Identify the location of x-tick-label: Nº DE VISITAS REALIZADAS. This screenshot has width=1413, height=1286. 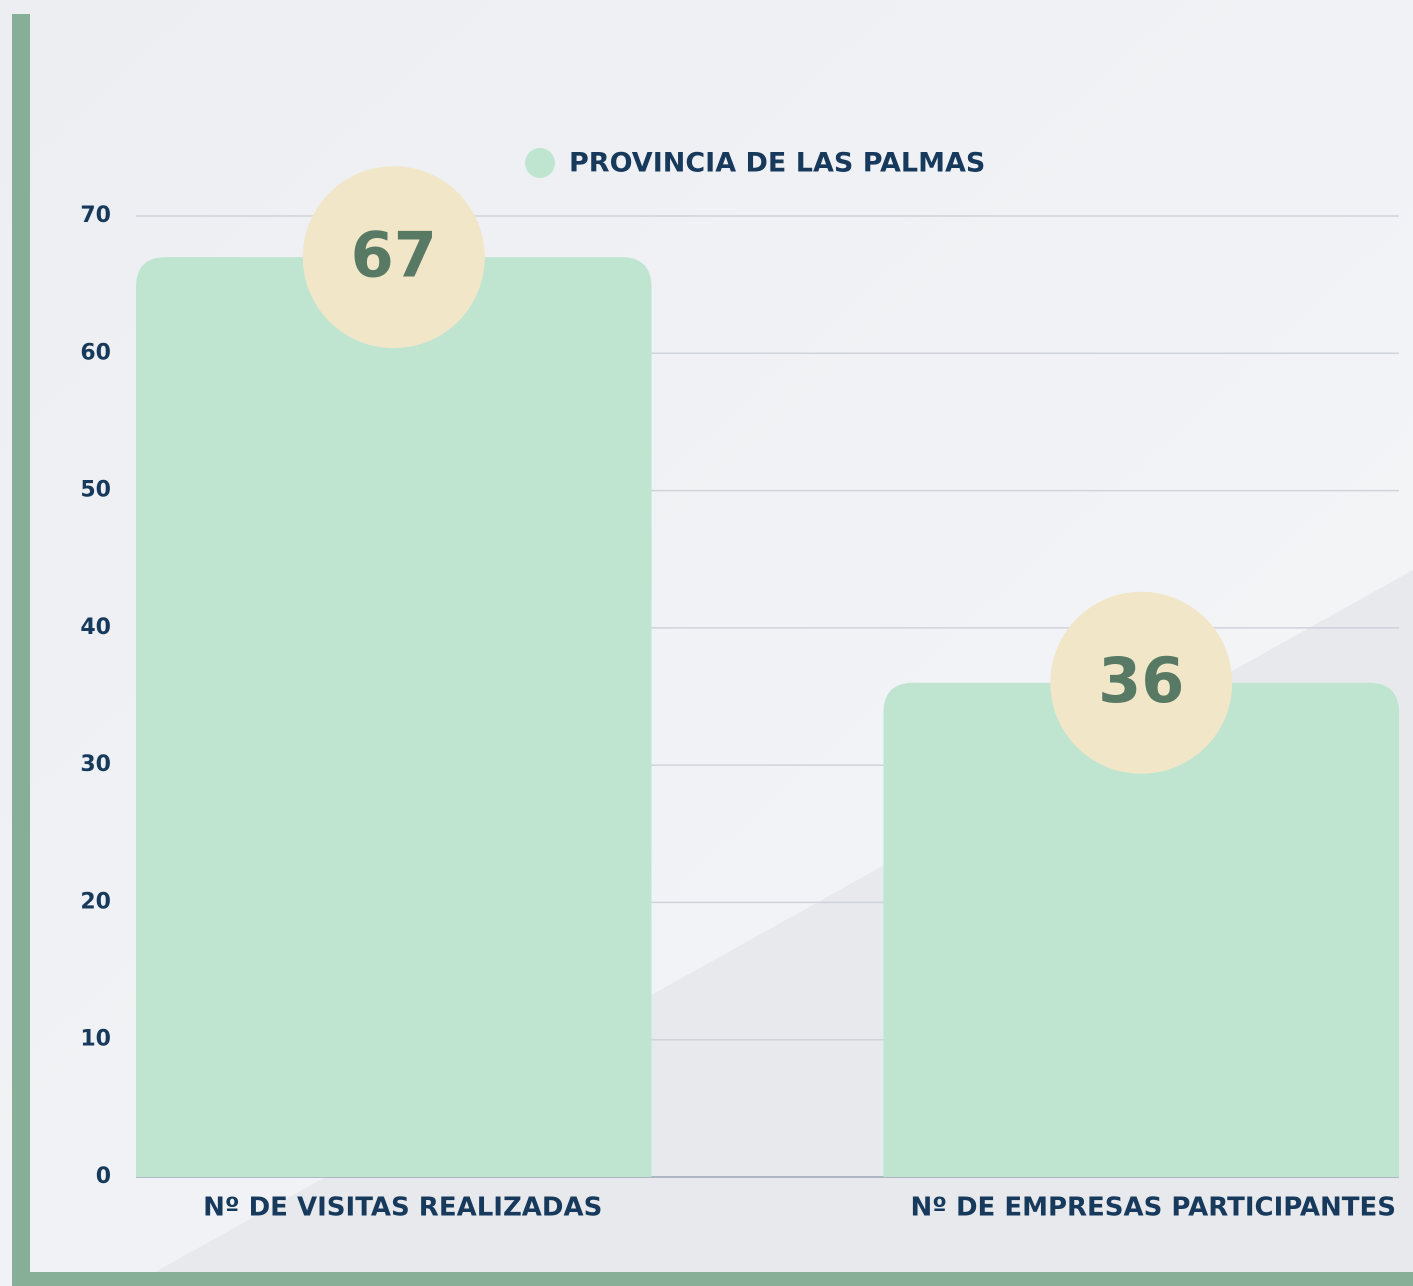
(402, 1208).